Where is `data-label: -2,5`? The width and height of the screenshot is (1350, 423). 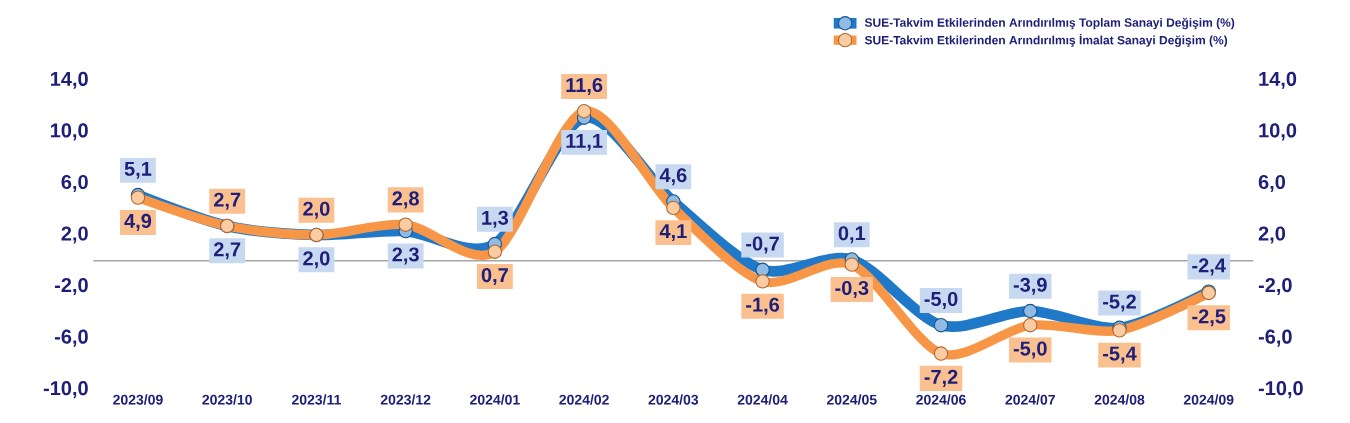 data-label: -2,5 is located at coordinates (1209, 318).